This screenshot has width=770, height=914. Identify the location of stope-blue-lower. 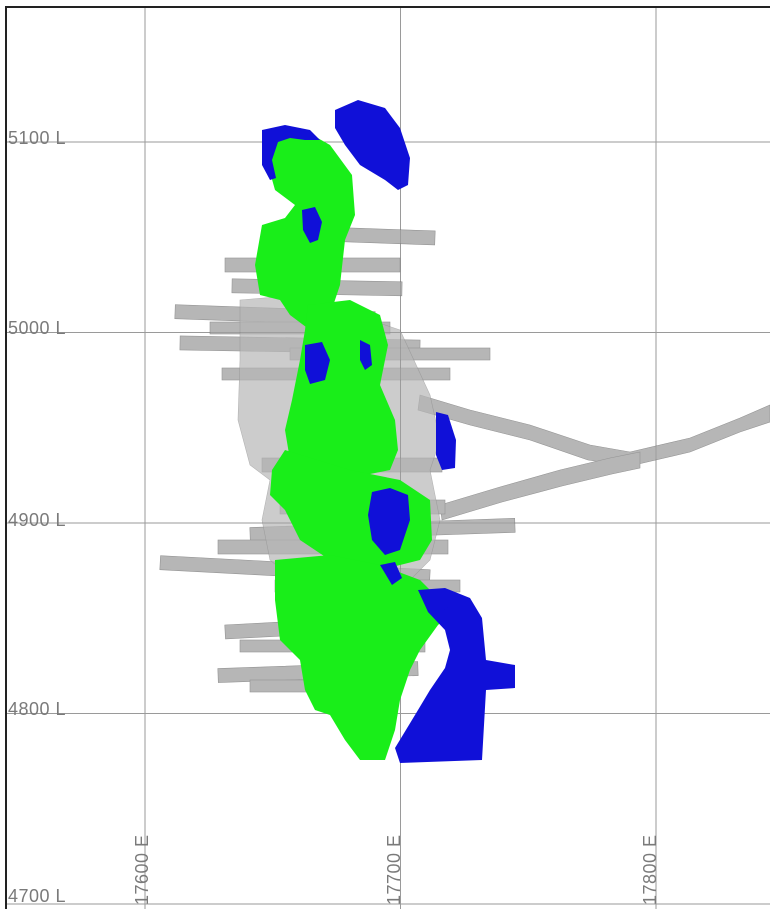
(455, 675).